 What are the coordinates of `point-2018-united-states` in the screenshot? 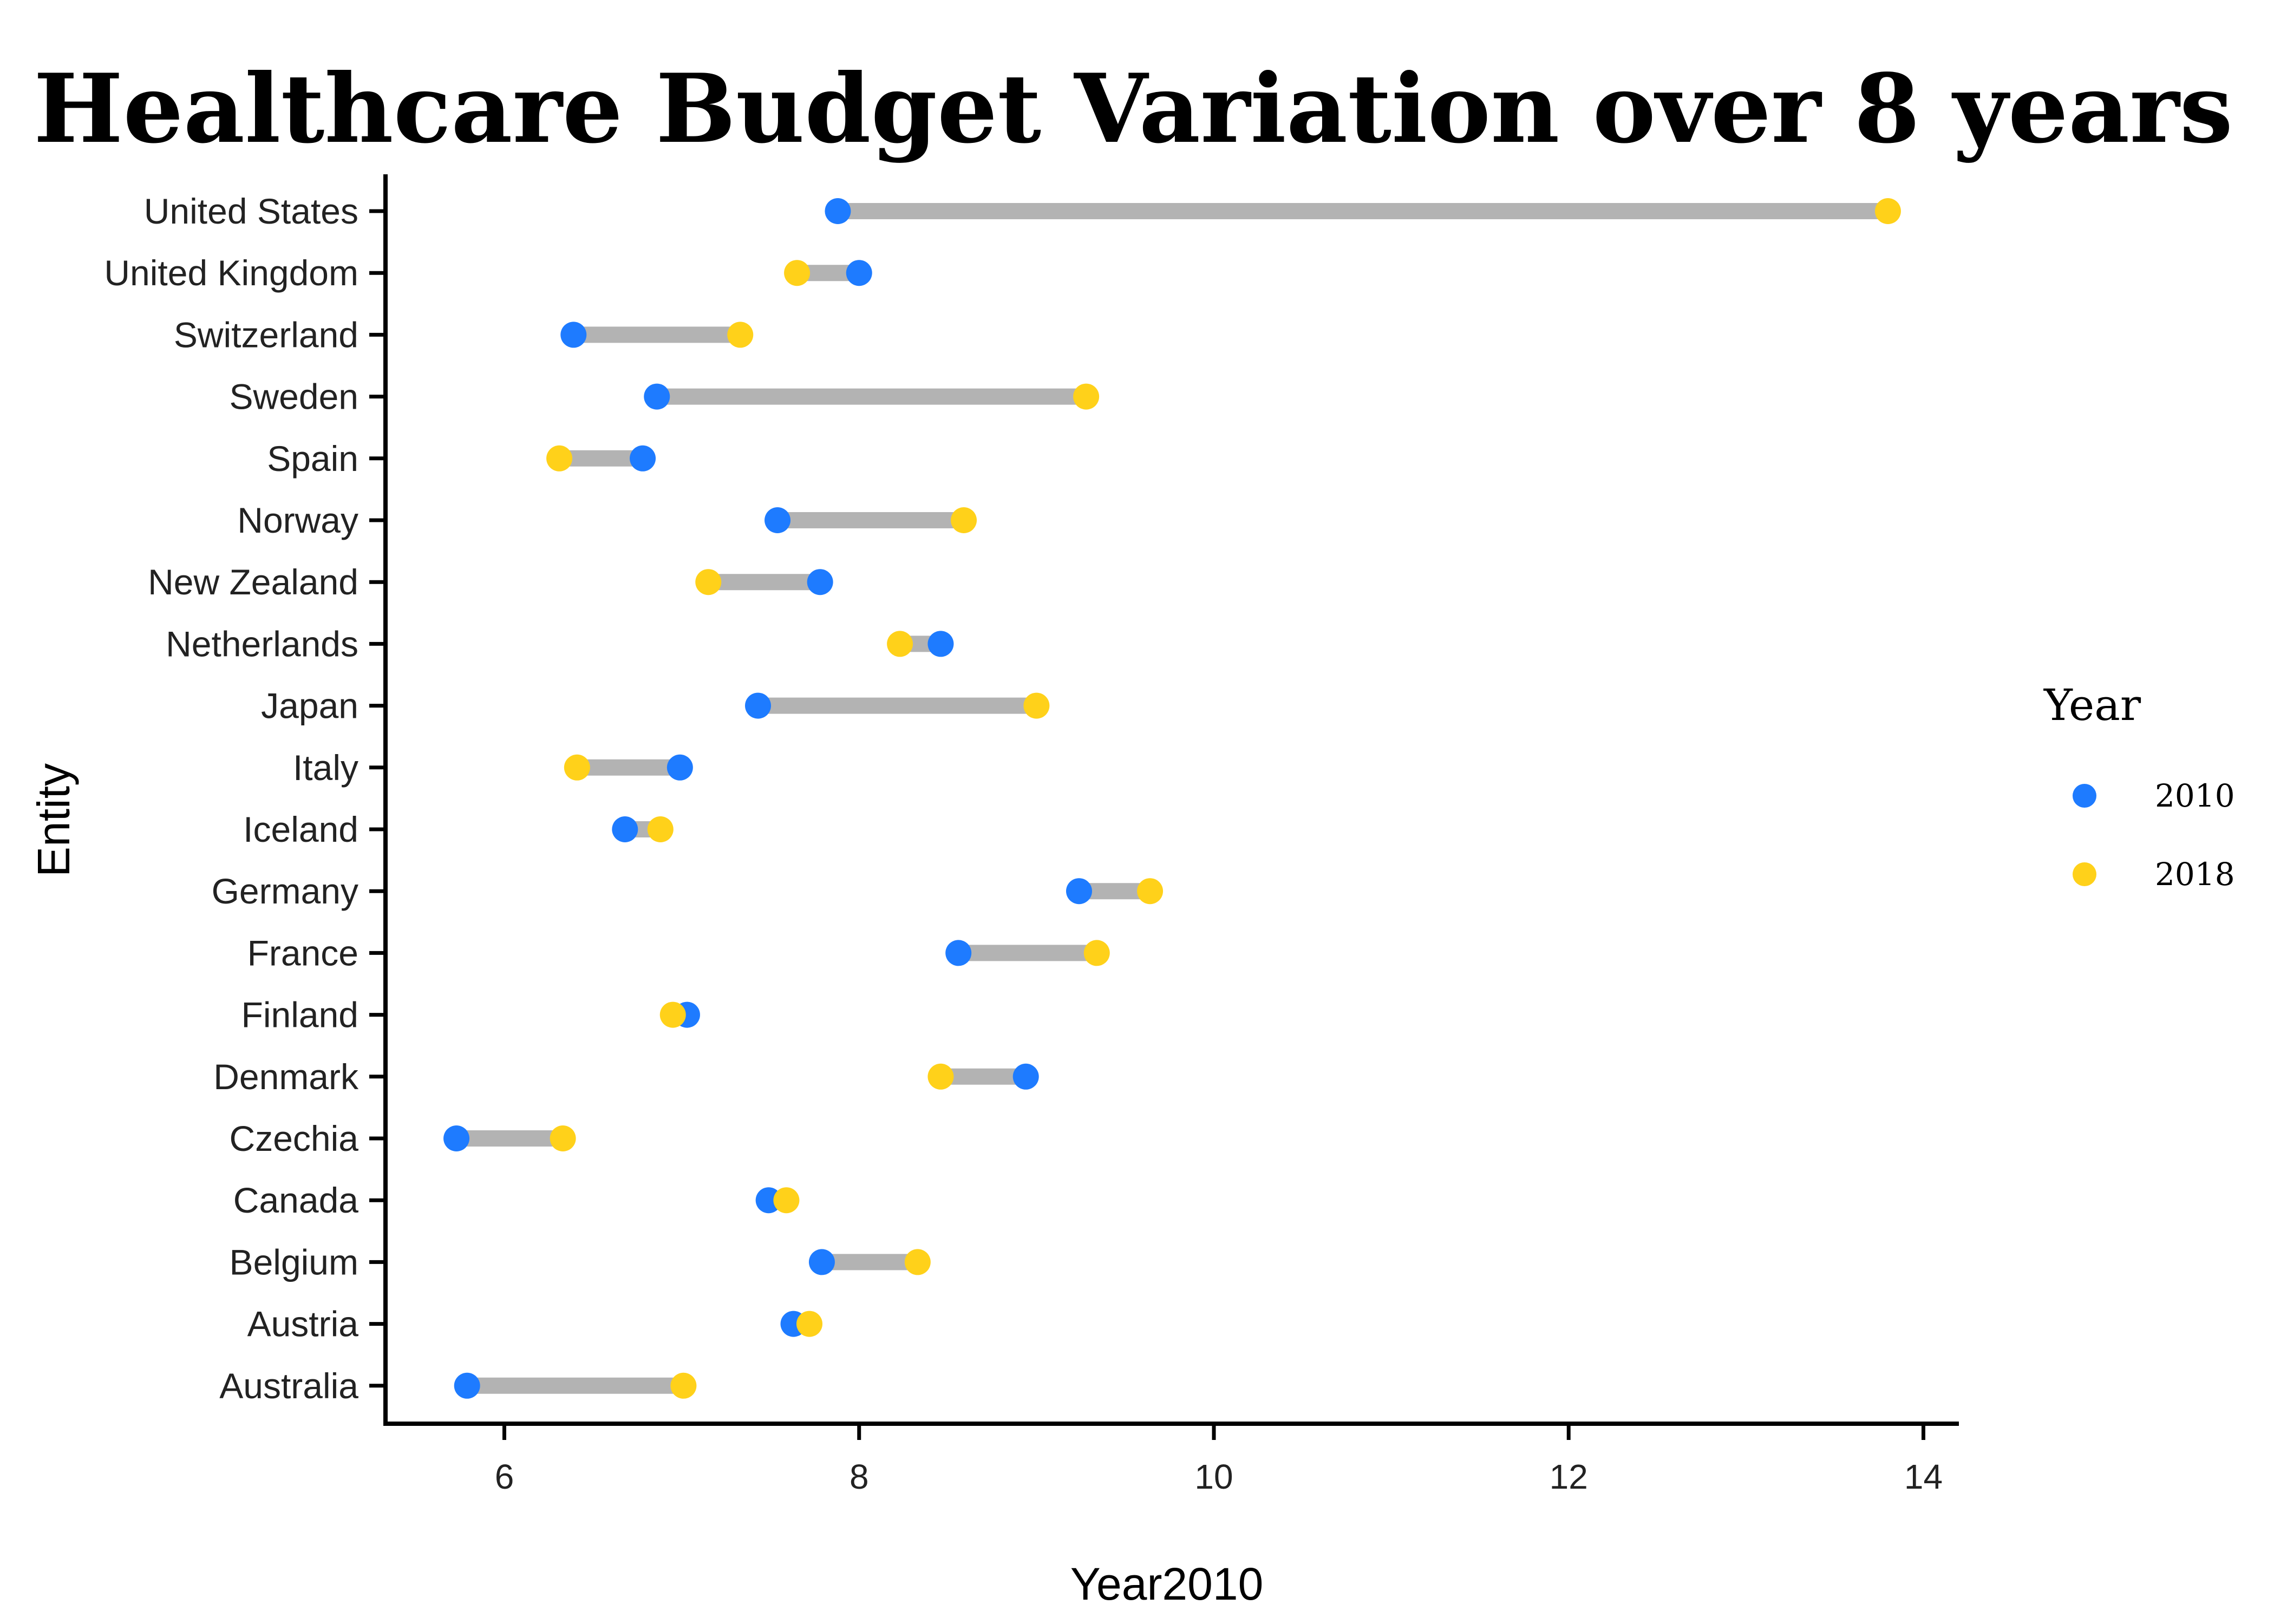 It's located at (1888, 211).